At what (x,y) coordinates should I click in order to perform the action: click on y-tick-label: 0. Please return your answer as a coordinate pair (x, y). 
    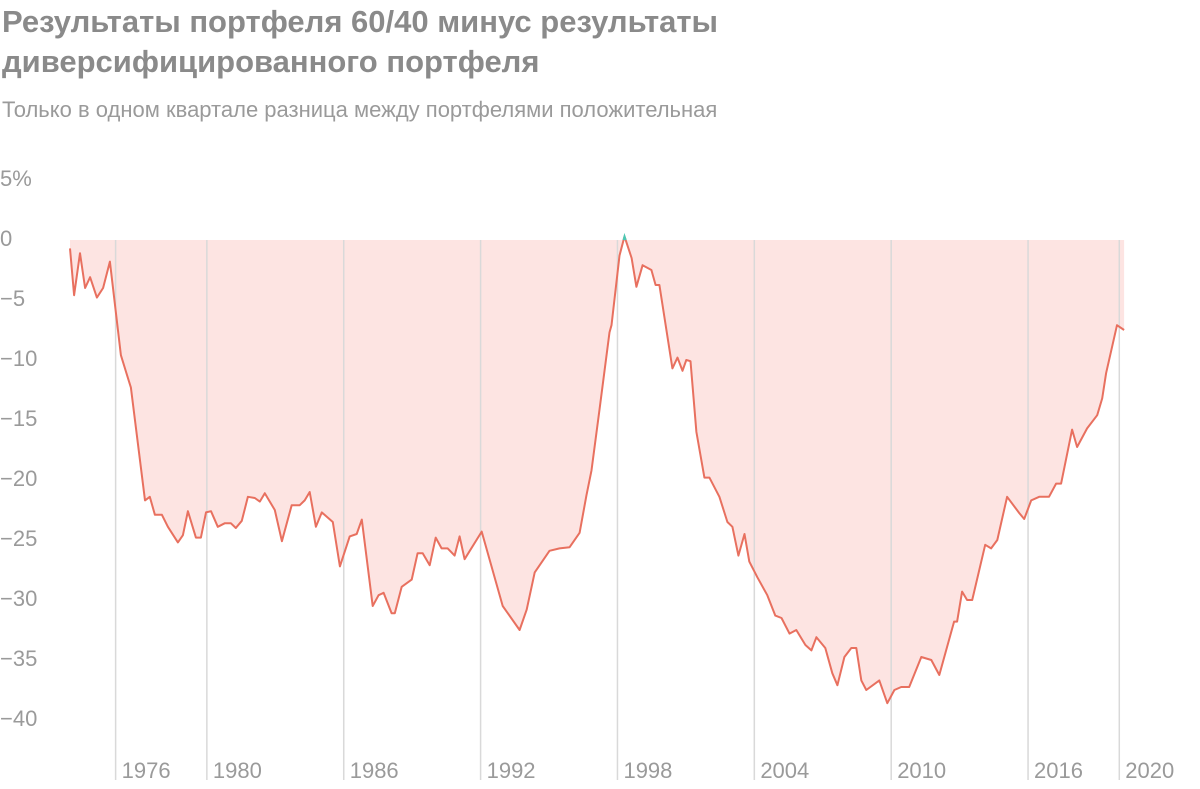
    Looking at the image, I should click on (6, 238).